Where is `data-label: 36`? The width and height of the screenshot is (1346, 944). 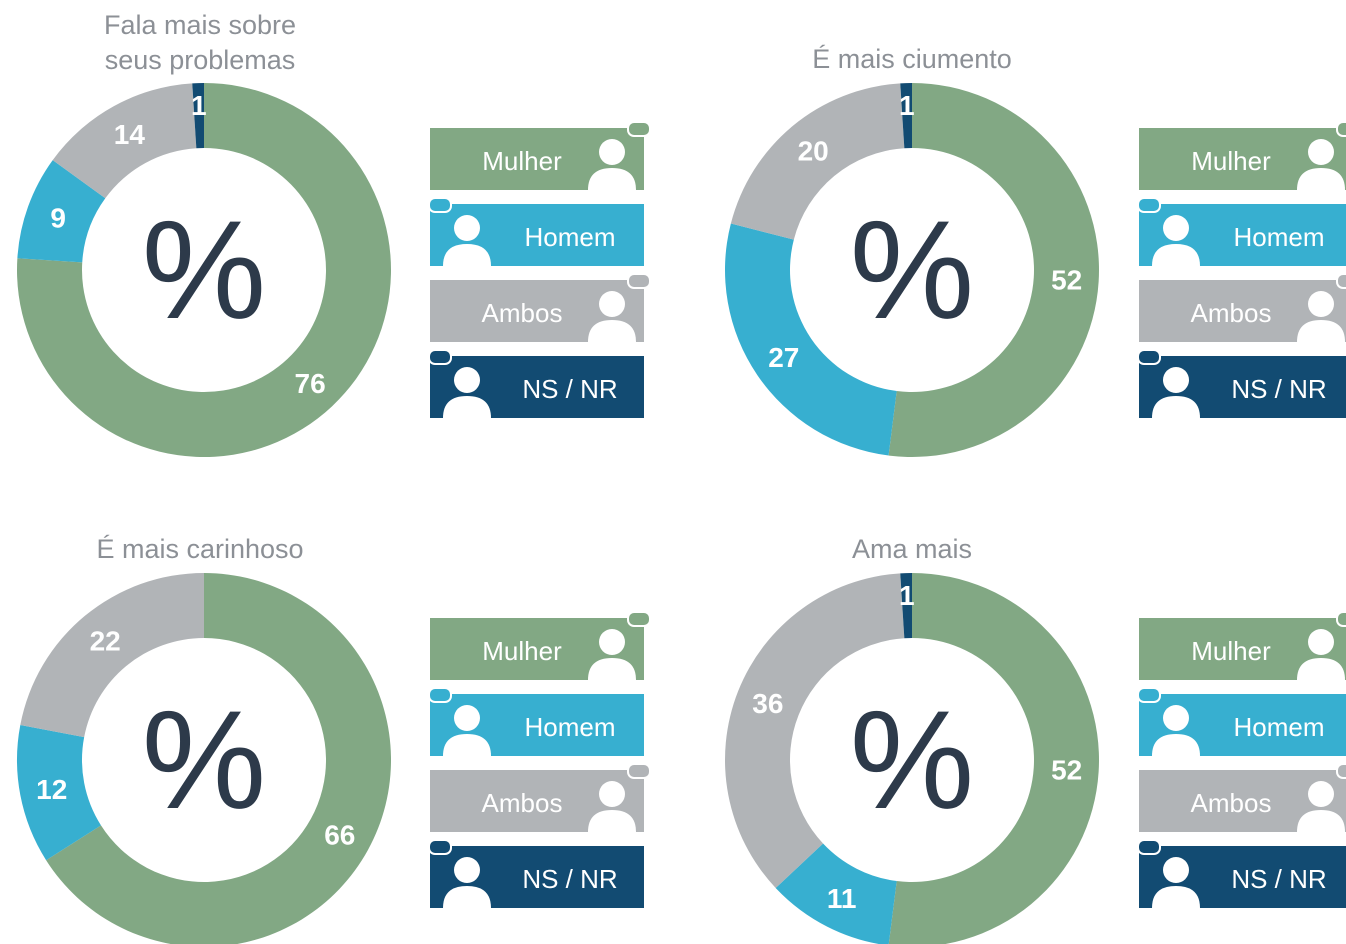 data-label: 36 is located at coordinates (767, 703).